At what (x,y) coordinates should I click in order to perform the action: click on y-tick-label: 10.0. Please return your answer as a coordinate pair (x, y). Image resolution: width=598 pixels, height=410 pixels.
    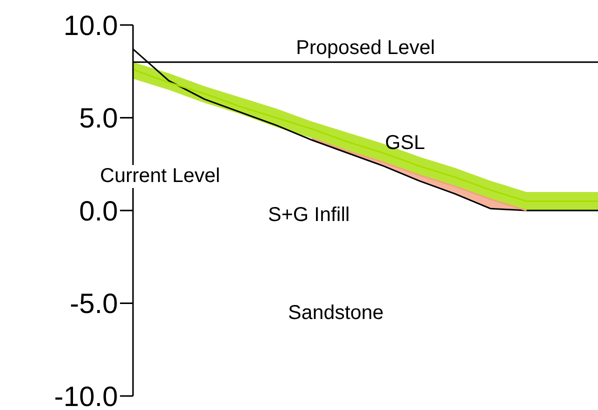
    Looking at the image, I should click on (91, 25).